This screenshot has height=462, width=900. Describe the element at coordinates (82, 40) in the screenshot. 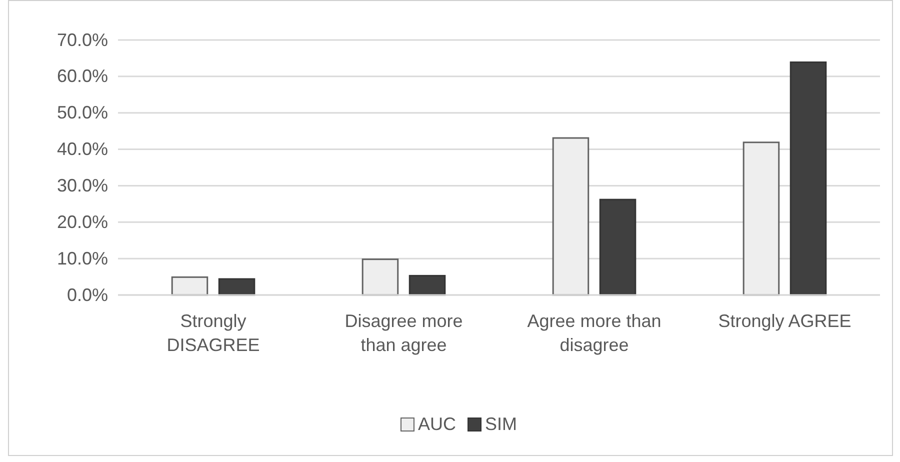

I see `y-tick-label: 70.0%` at that location.